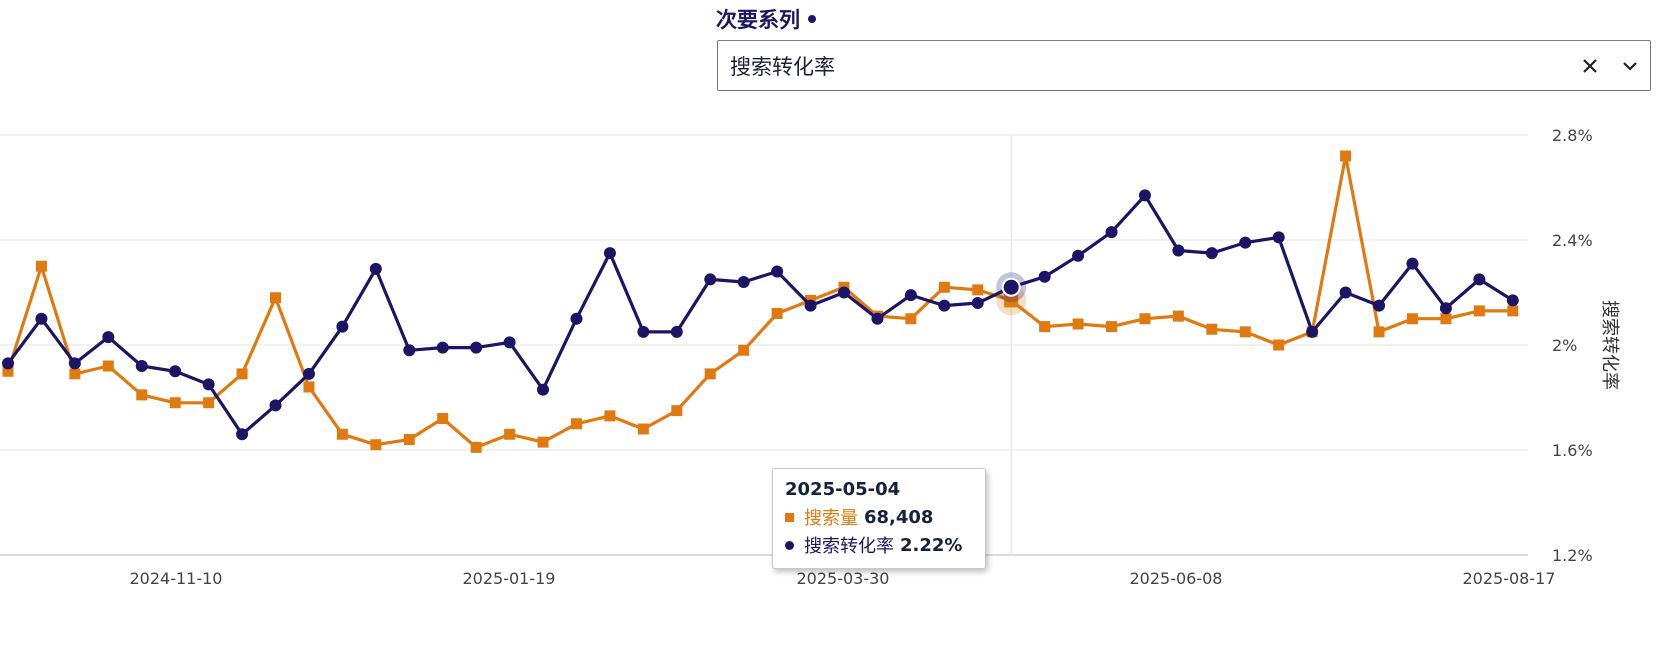  Describe the element at coordinates (831, 518) in the screenshot. I see `tooltip-series-name: 搜索量` at that location.